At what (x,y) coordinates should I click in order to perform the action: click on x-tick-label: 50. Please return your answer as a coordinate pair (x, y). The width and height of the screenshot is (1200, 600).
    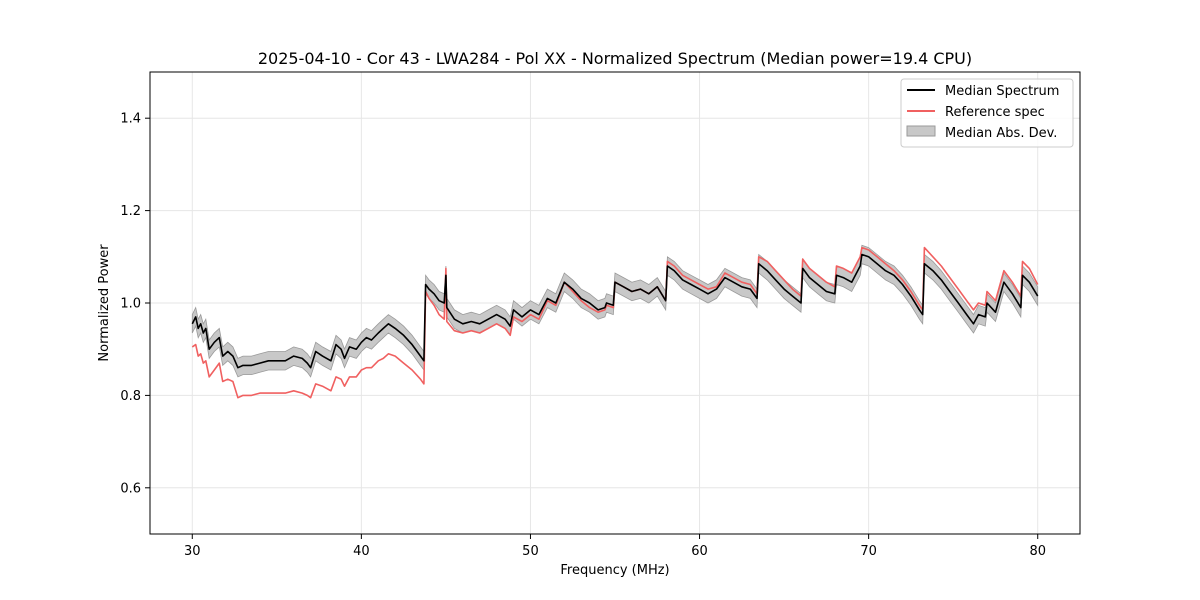
    Looking at the image, I should click on (530, 551).